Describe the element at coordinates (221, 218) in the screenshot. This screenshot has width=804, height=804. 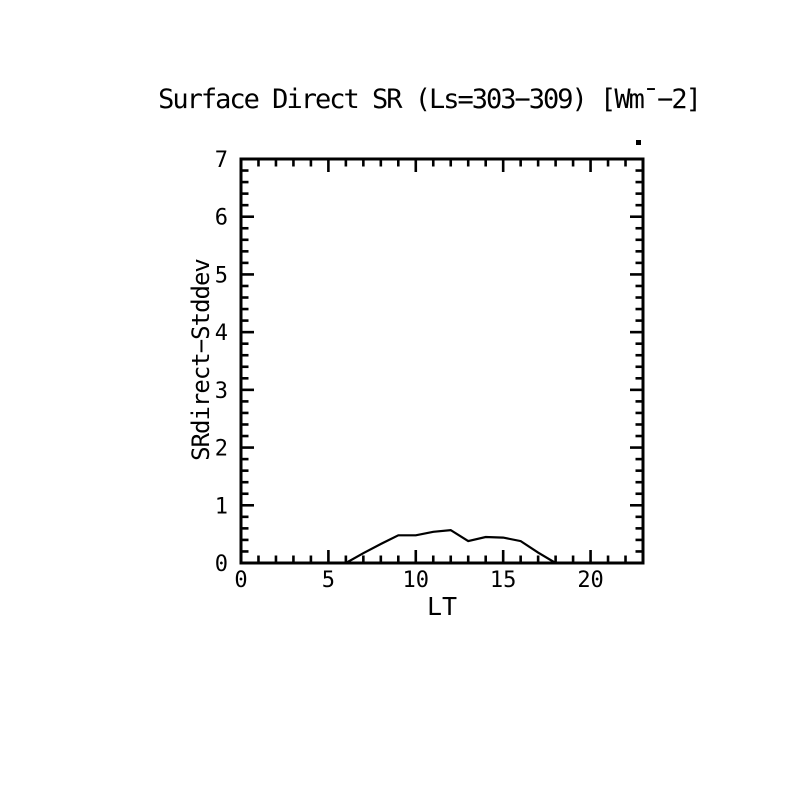
I see `y-tick-label: 6` at that location.